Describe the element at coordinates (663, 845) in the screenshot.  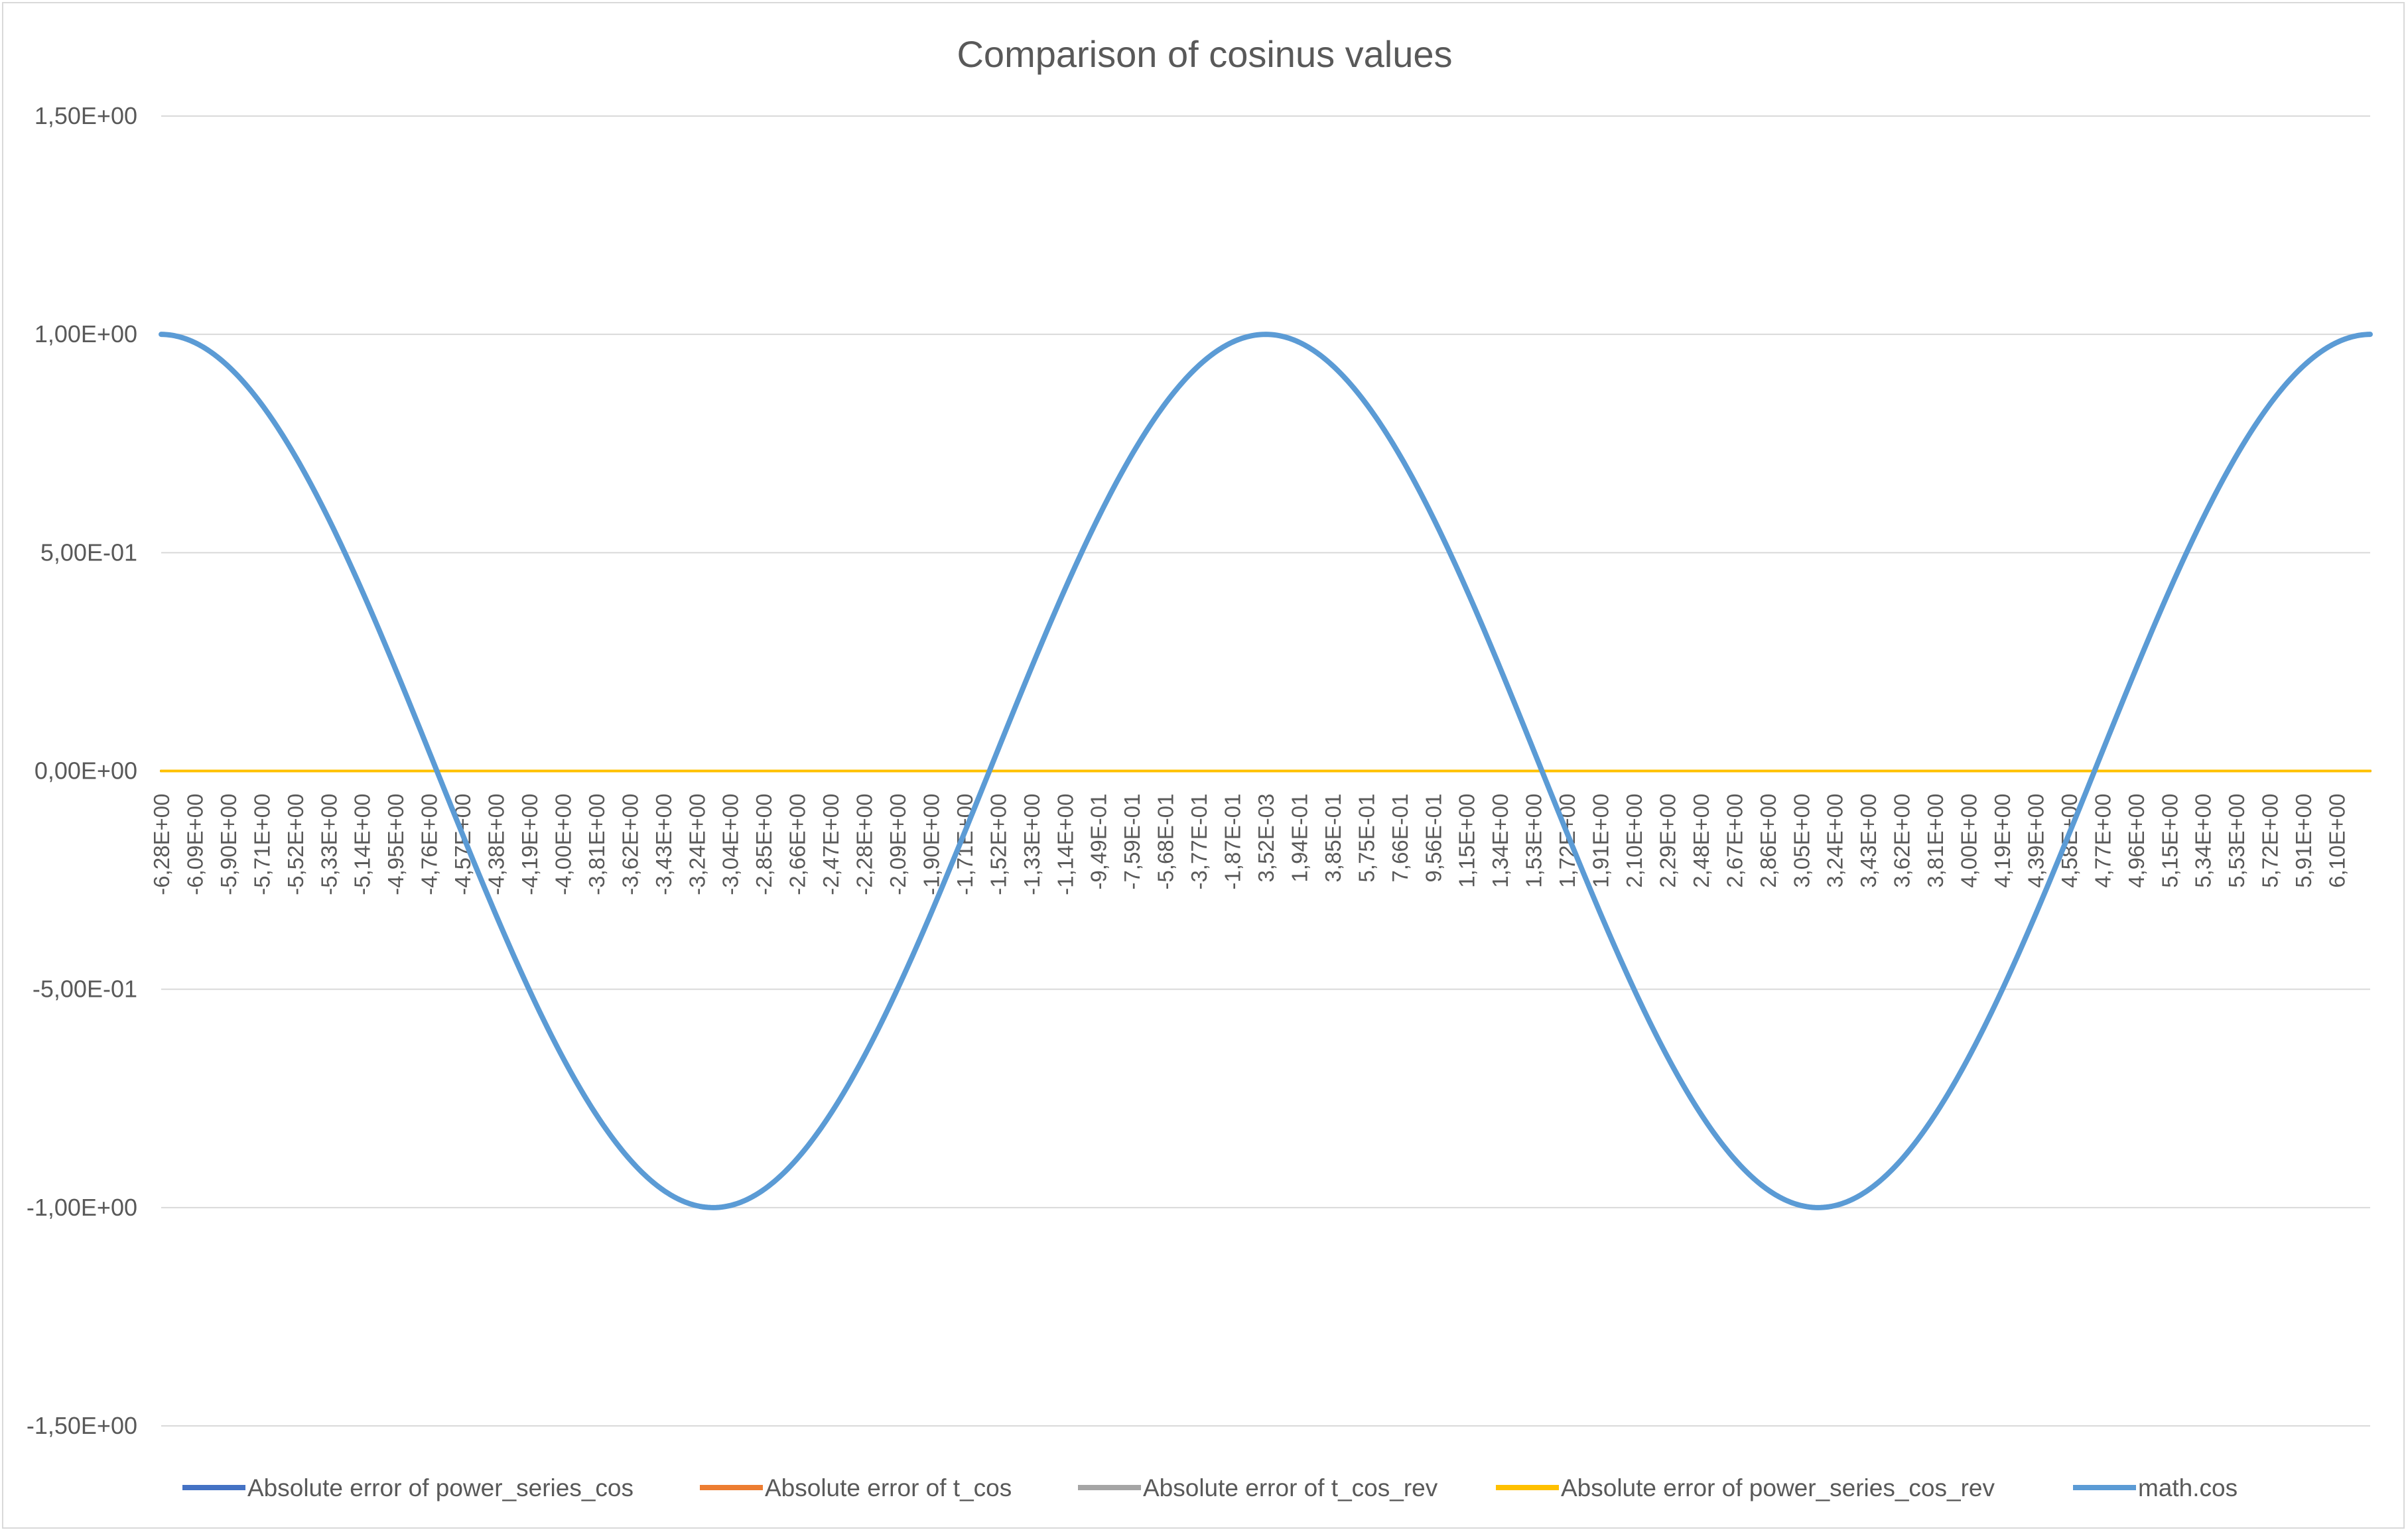
I see `x-tick-label: -3,43E+00` at that location.